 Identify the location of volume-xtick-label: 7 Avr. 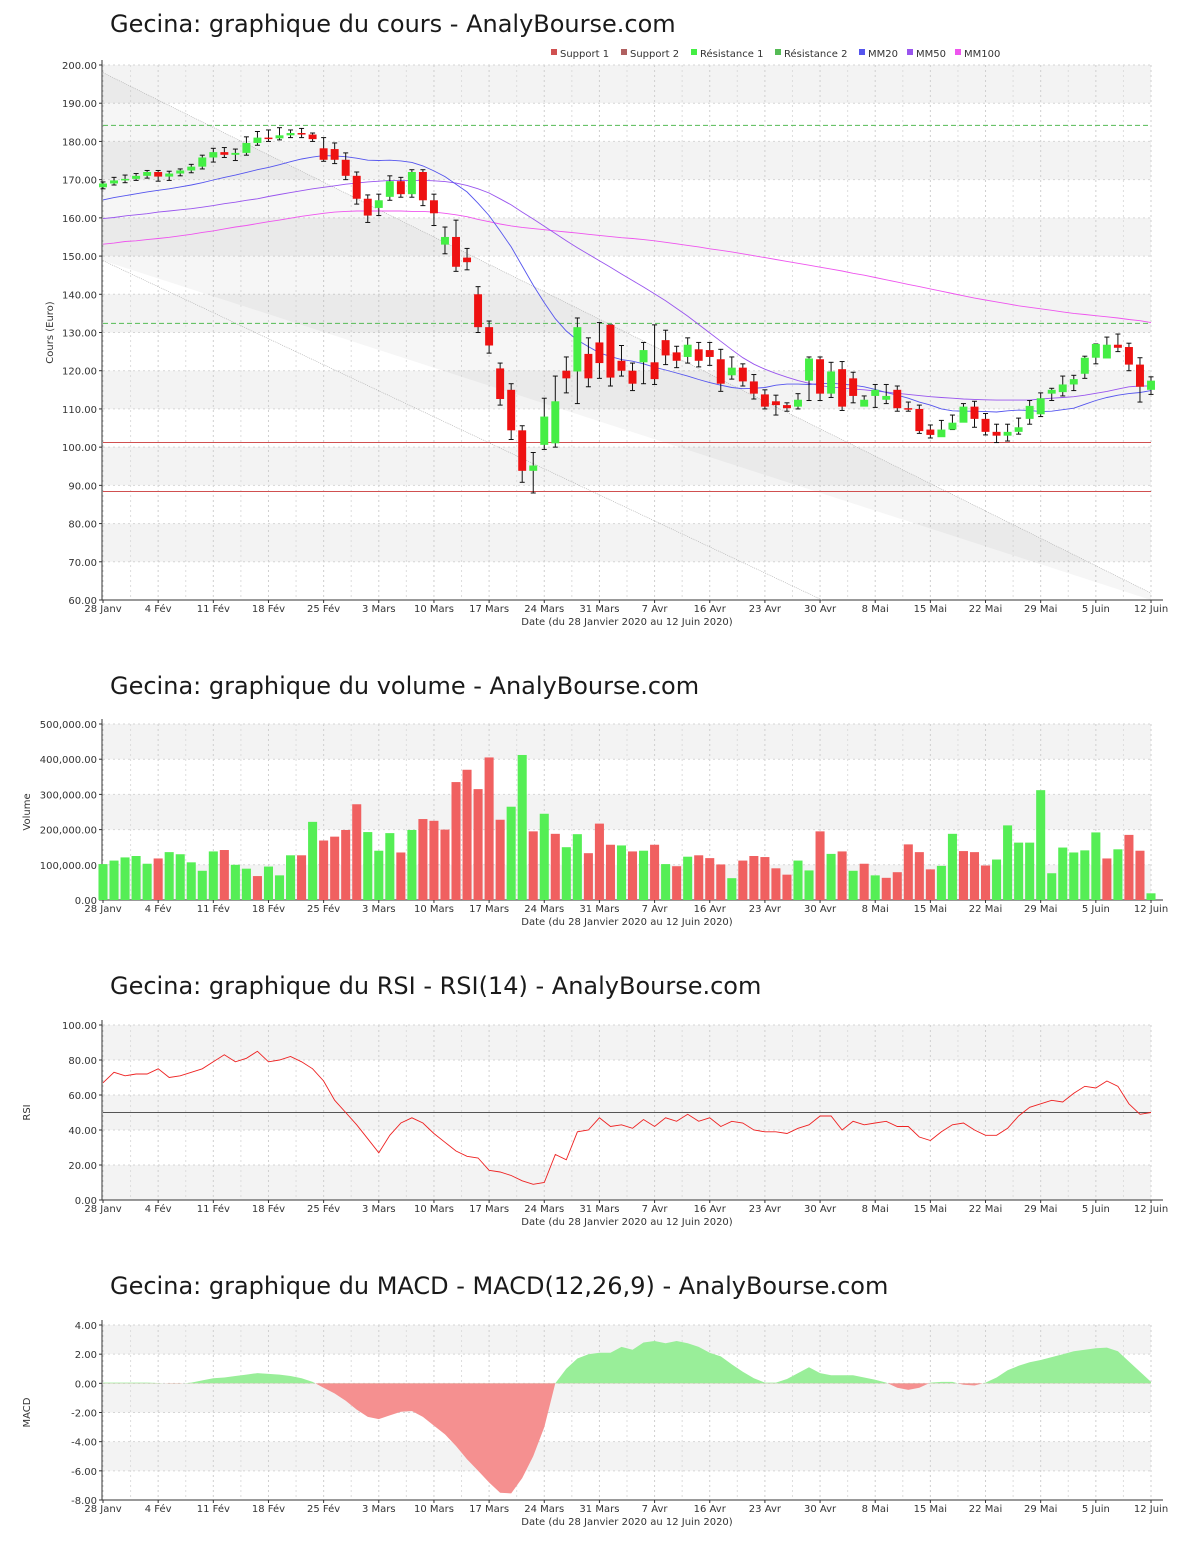
(655, 909).